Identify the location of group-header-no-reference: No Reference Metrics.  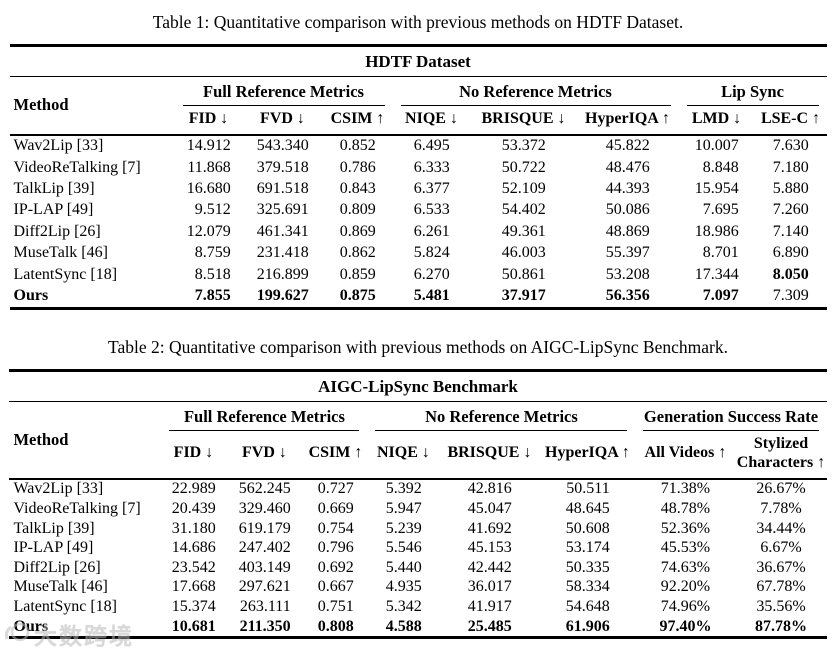
(535, 94).